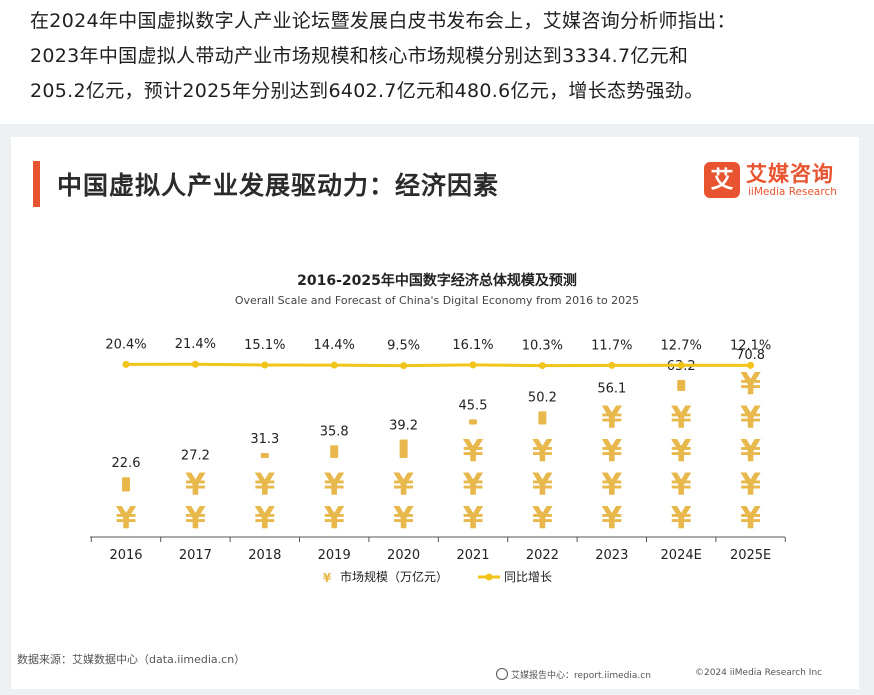 This screenshot has height=695, width=874. I want to click on logo-text-cn: 艾媒咨询, so click(790, 174).